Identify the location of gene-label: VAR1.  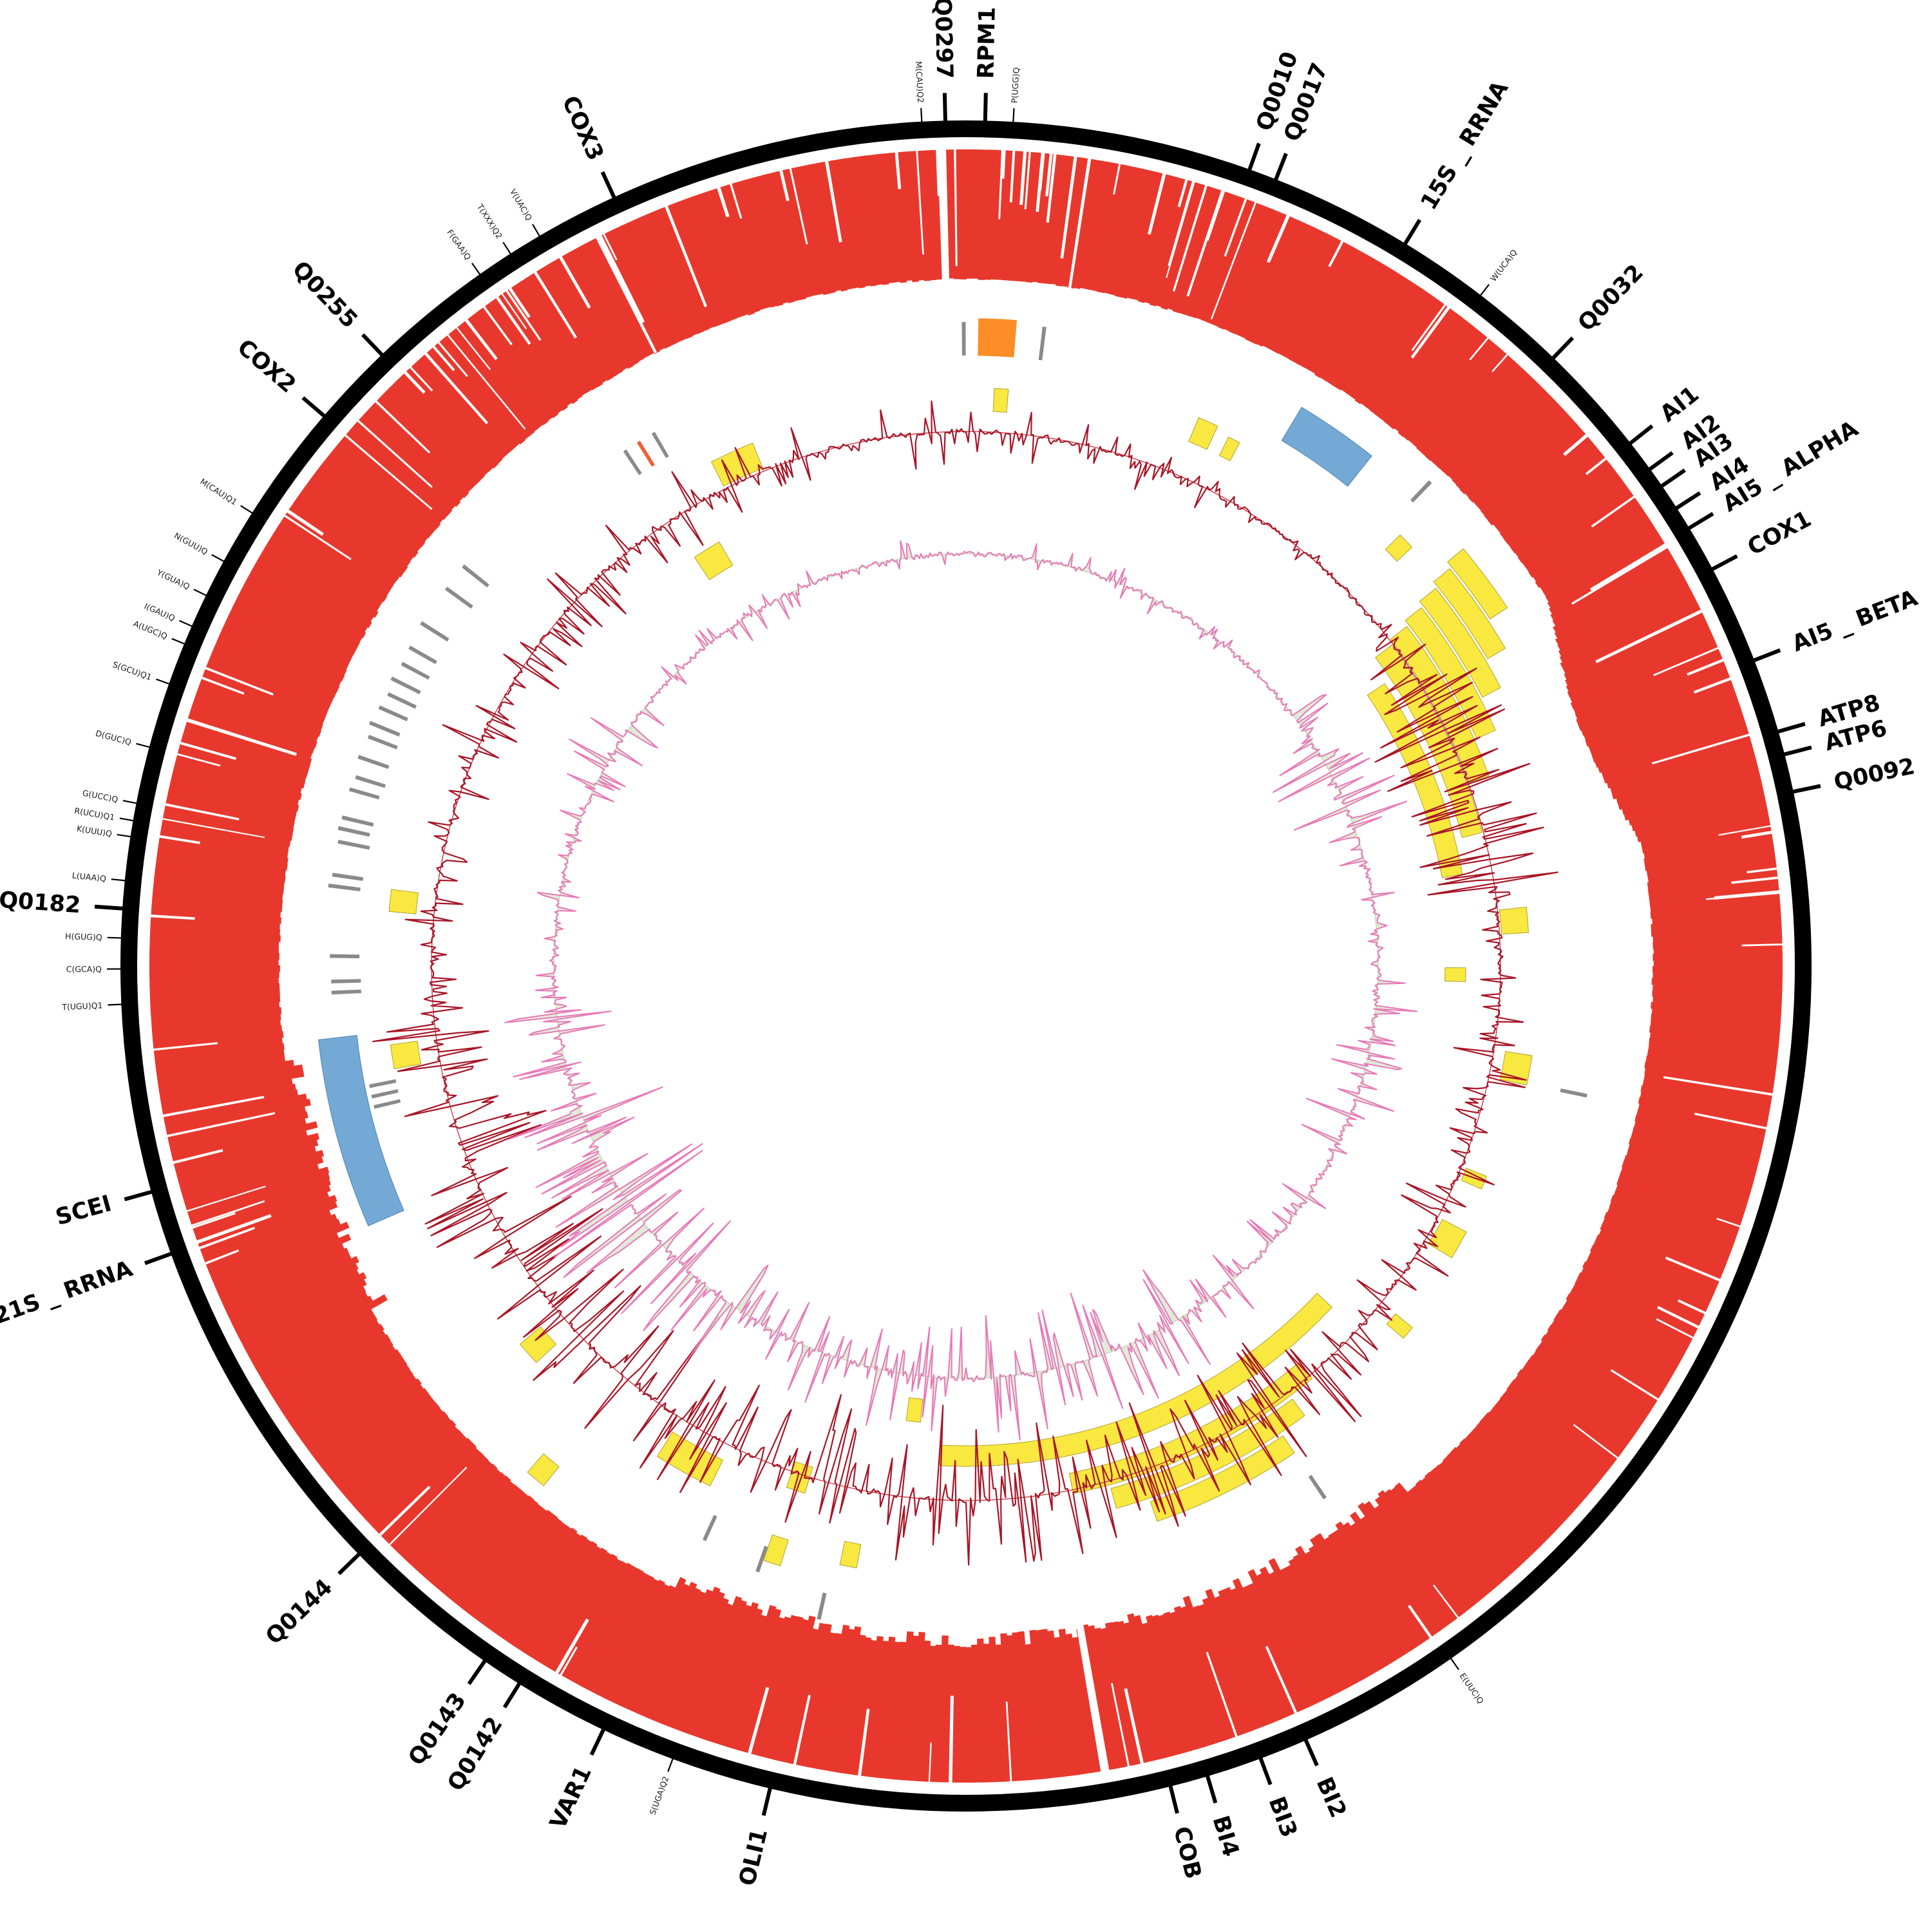
(571, 1797).